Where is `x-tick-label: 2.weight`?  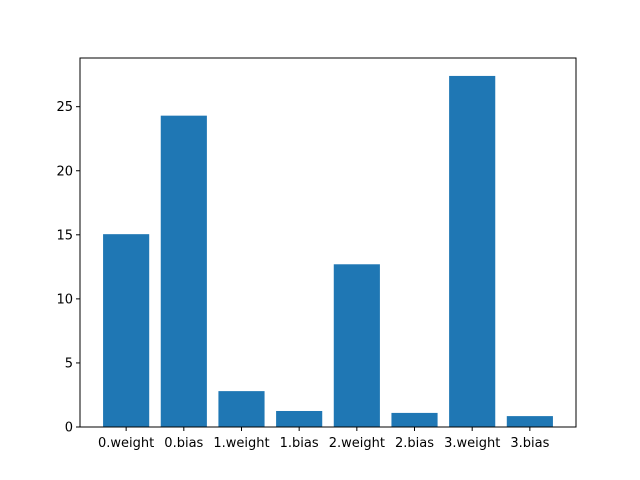
x-tick-label: 2.weight is located at coordinates (357, 443).